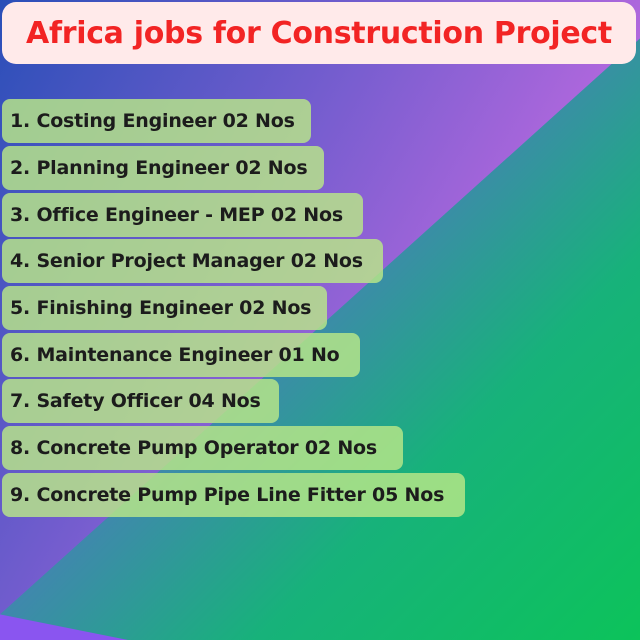 This screenshot has height=640, width=640. What do you see at coordinates (163, 168) in the screenshot?
I see `job-item: 2. Planning Engineer 02 Nos` at bounding box center [163, 168].